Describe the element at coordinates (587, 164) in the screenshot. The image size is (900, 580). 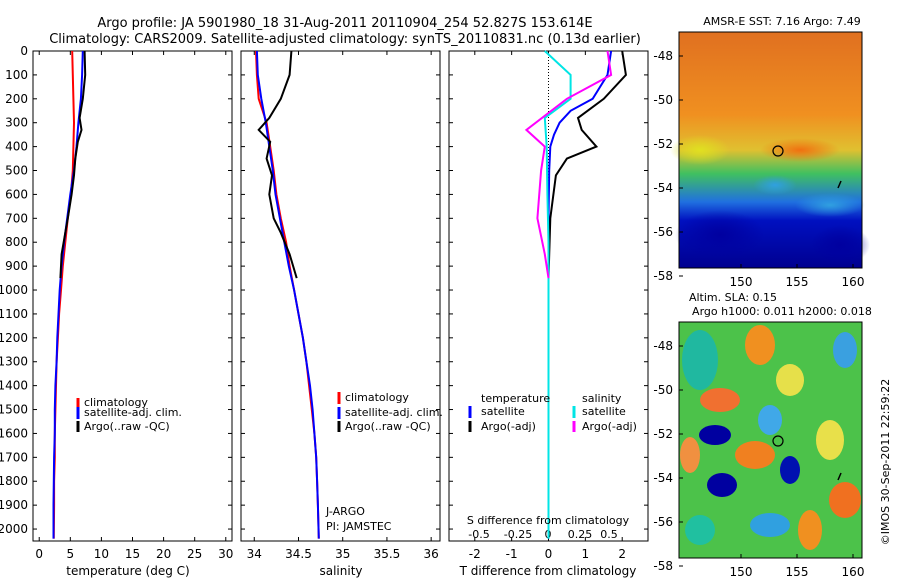
I see `difference-series-argo-adj-t-` at that location.